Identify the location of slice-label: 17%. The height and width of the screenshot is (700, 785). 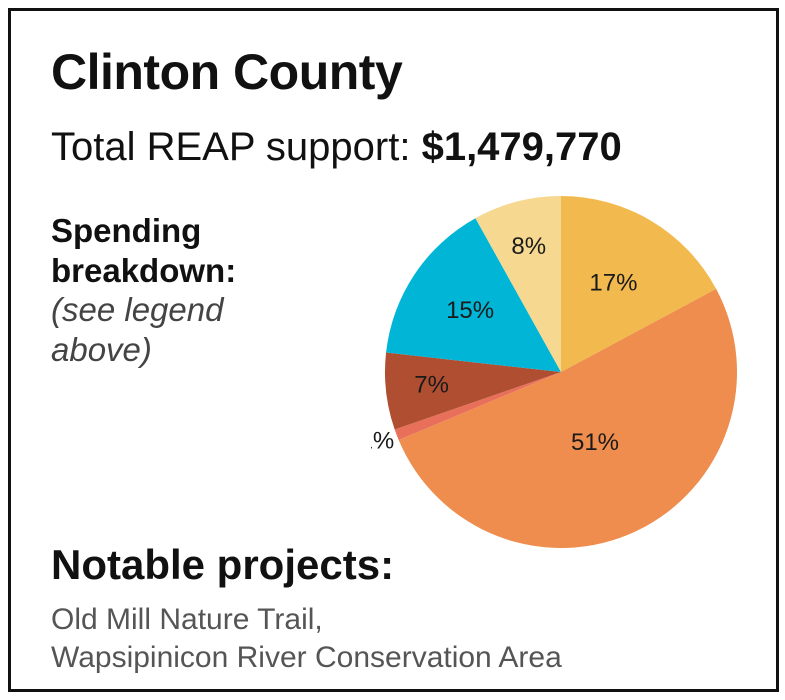
(613, 283).